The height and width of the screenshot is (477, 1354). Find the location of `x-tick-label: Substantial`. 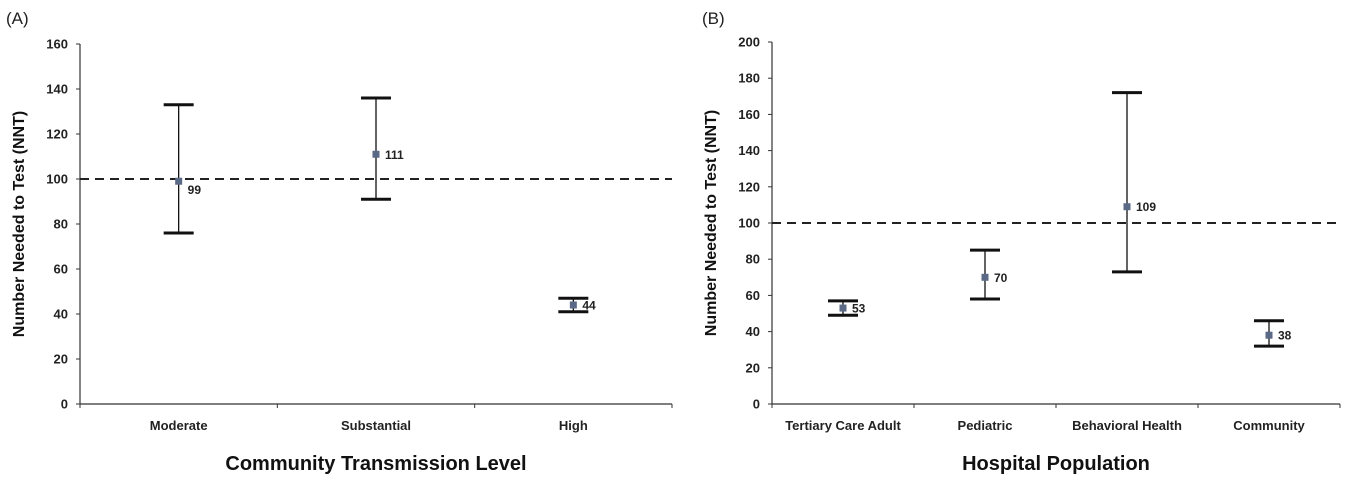

x-tick-label: Substantial is located at coordinates (376, 425).